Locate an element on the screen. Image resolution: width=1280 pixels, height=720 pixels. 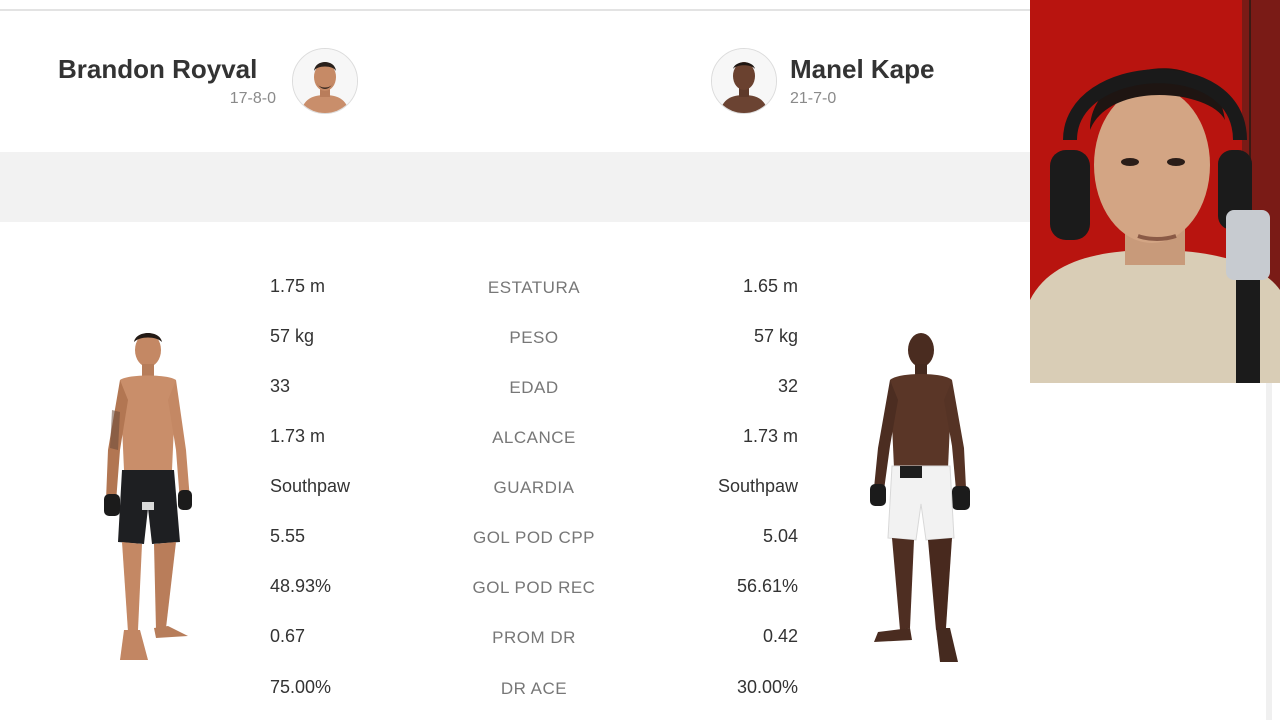
stat-label: GOL POD REC is located at coordinates (534, 587).